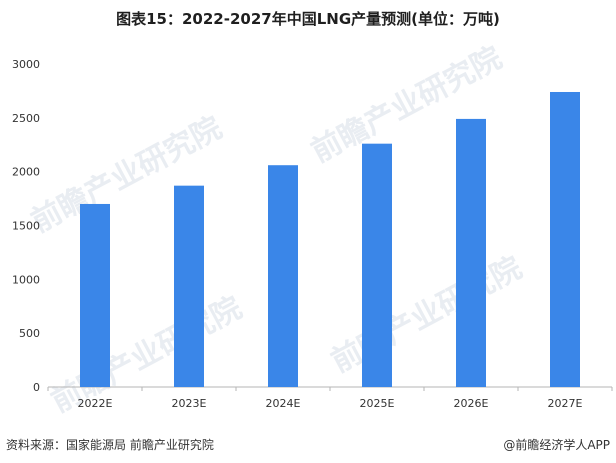 The width and height of the screenshot is (616, 463). What do you see at coordinates (95, 403) in the screenshot?
I see `x-tick-label: 2022E` at bounding box center [95, 403].